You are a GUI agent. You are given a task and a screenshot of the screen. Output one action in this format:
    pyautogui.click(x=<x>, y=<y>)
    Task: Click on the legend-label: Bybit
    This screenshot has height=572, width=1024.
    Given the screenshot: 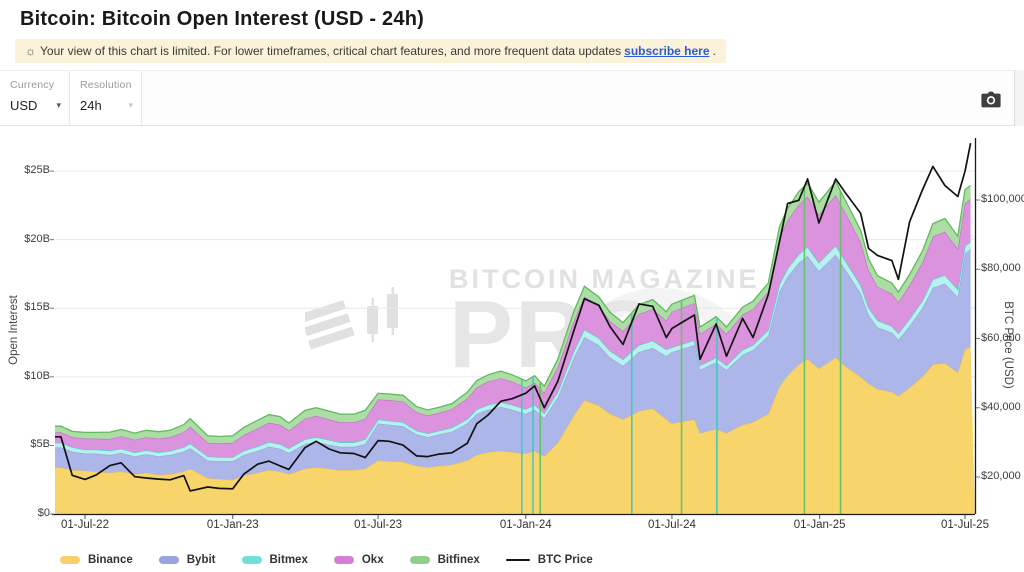 What is the action you would take?
    pyautogui.click(x=201, y=560)
    